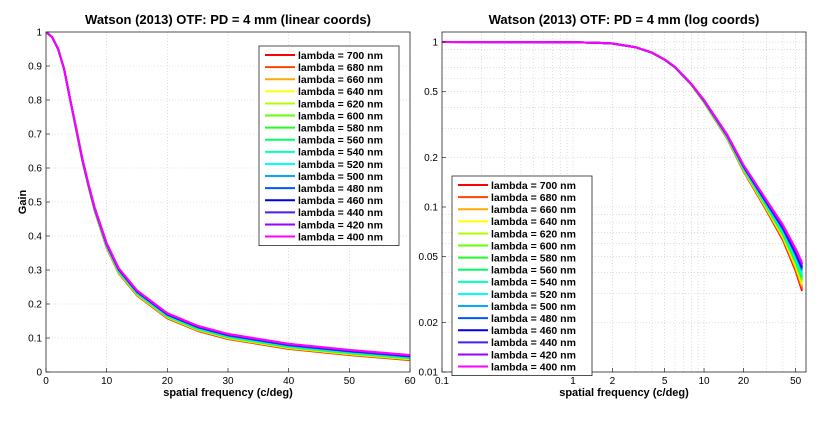 This screenshot has width=820, height=425. I want to click on y-tick-label: 0.6, so click(35, 169).